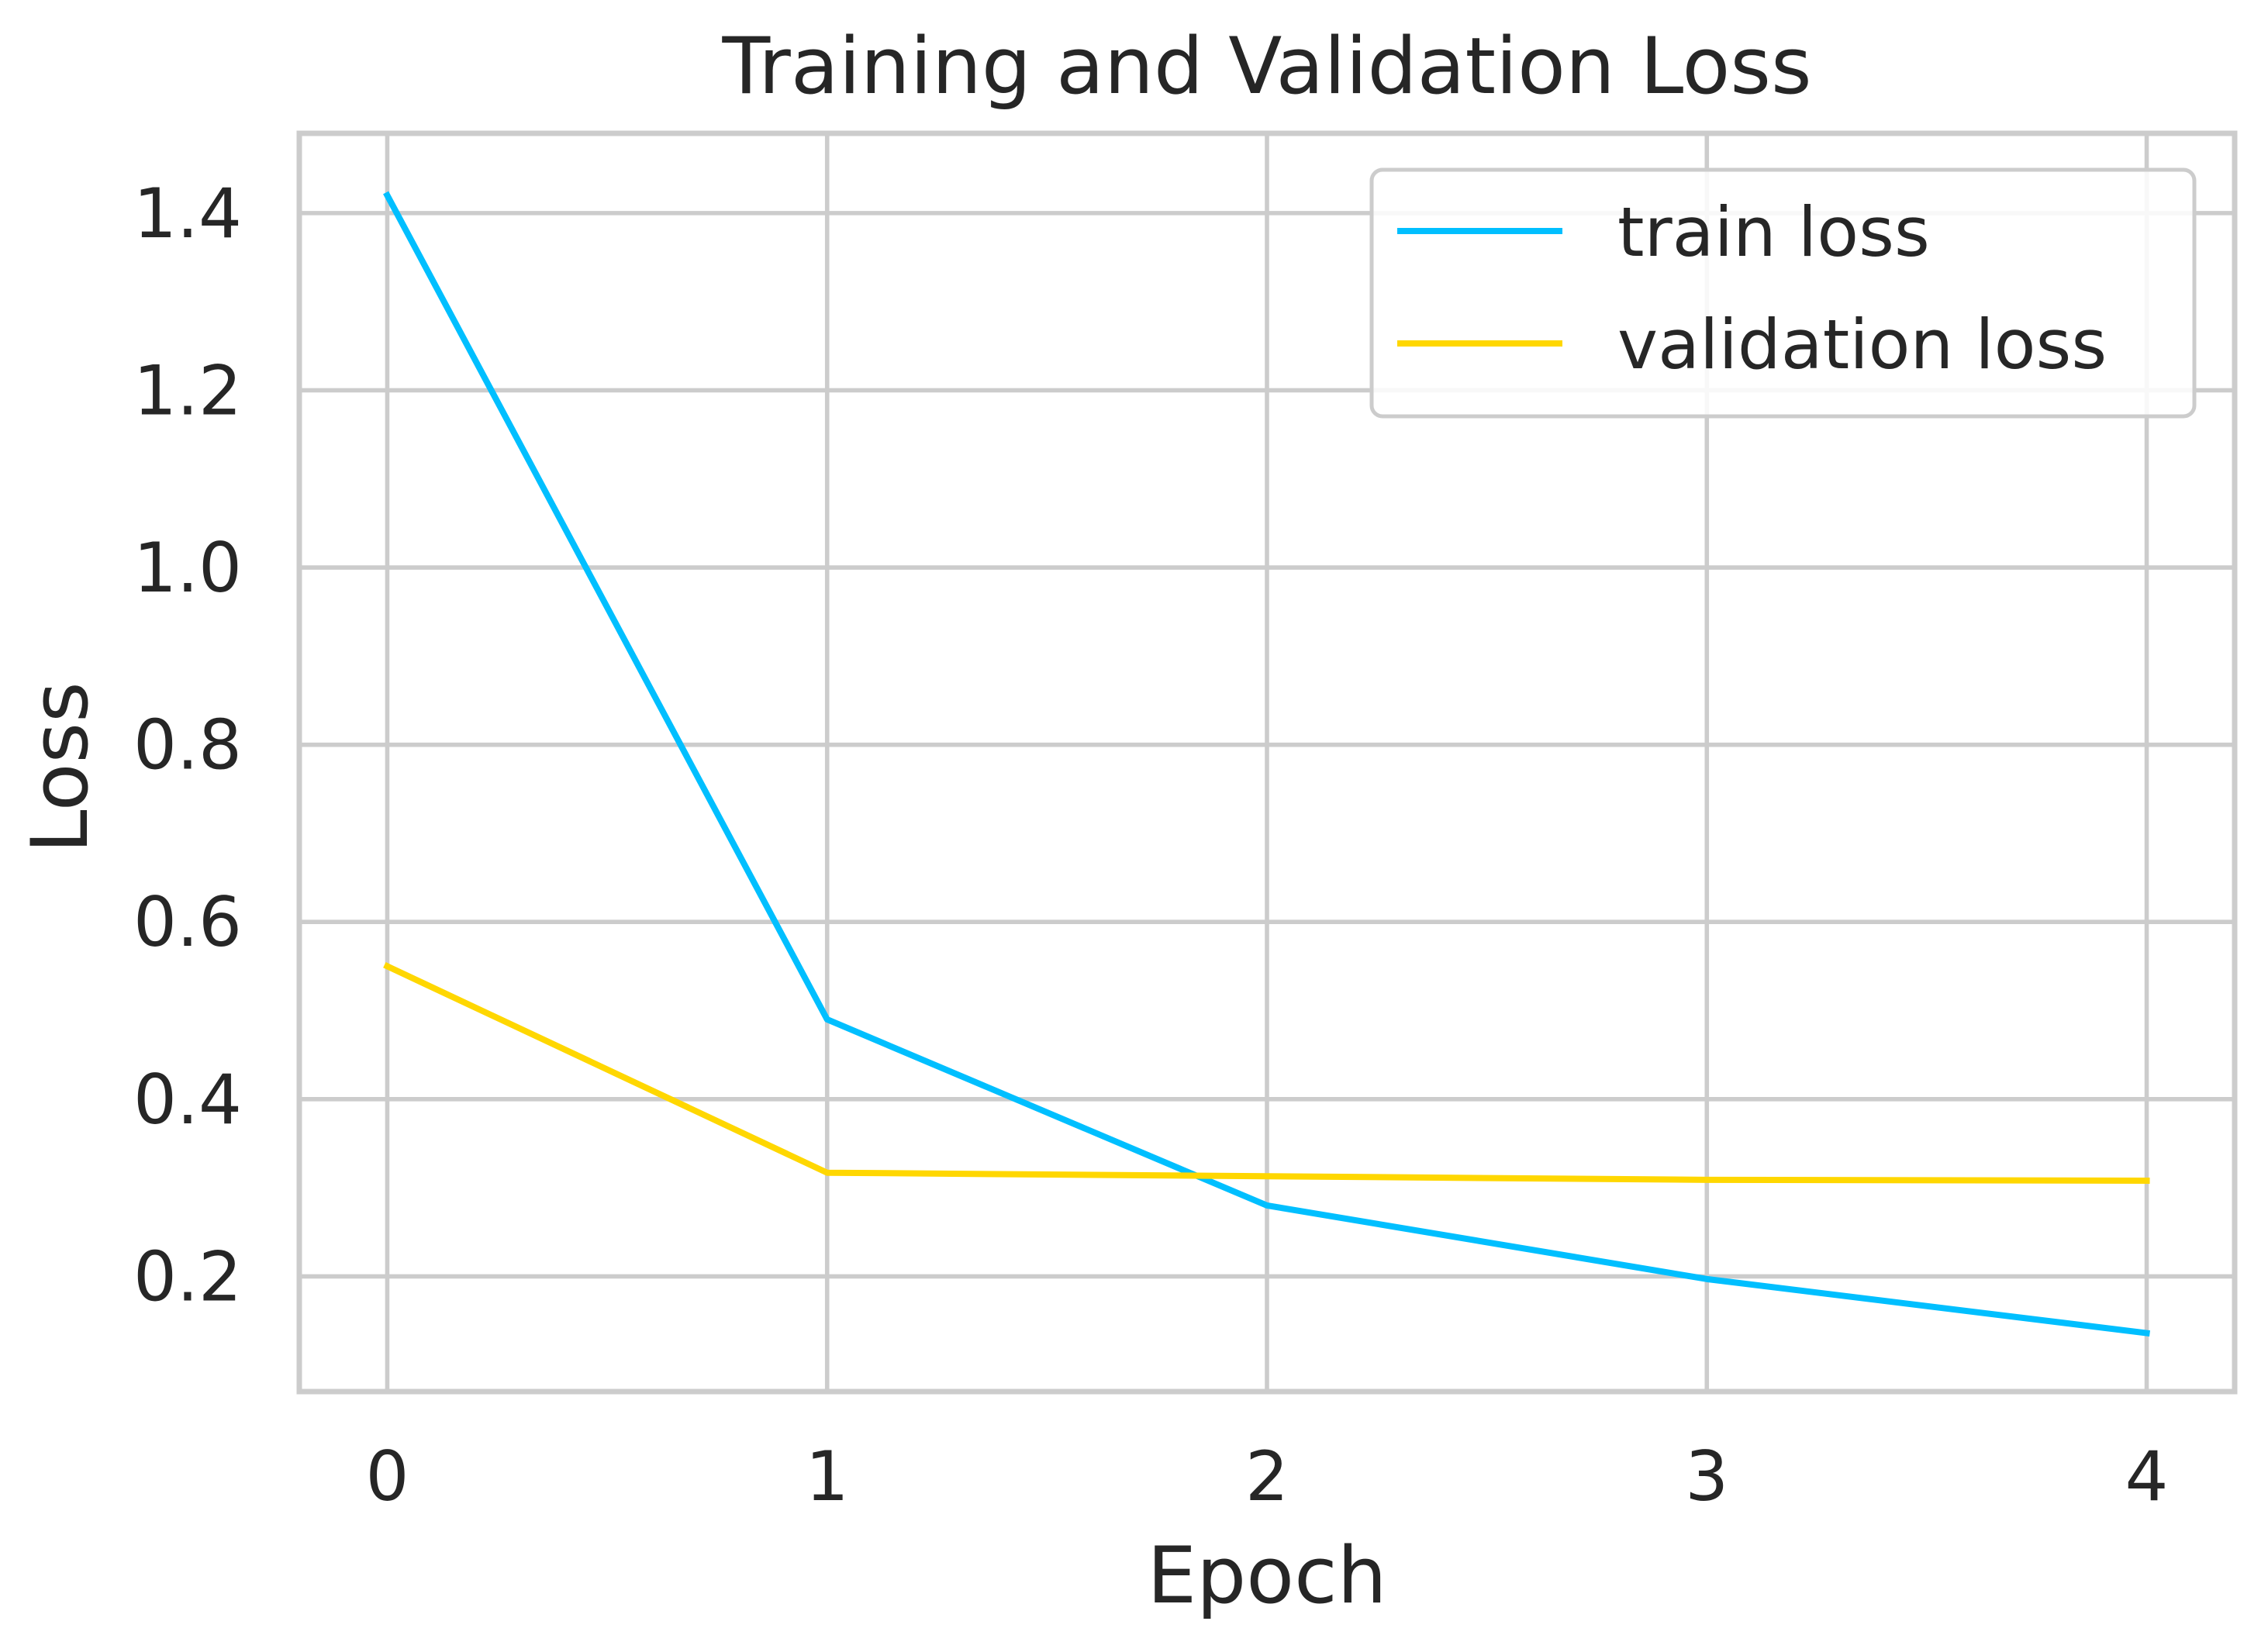 Image resolution: width=2268 pixels, height=1635 pixels. I want to click on y-tick-label: 0.6, so click(187, 922).